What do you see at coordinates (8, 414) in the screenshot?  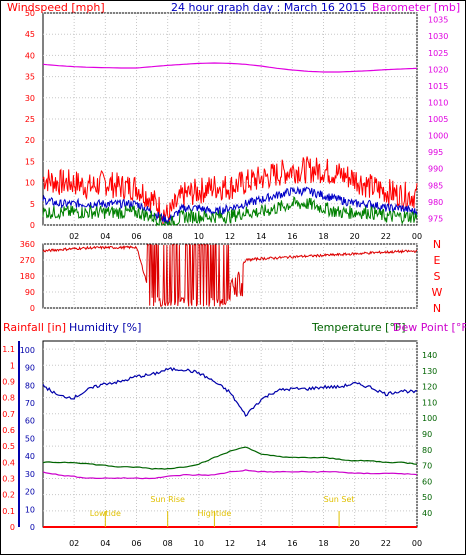 I see `rain-tick-label: 0.7` at bounding box center [8, 414].